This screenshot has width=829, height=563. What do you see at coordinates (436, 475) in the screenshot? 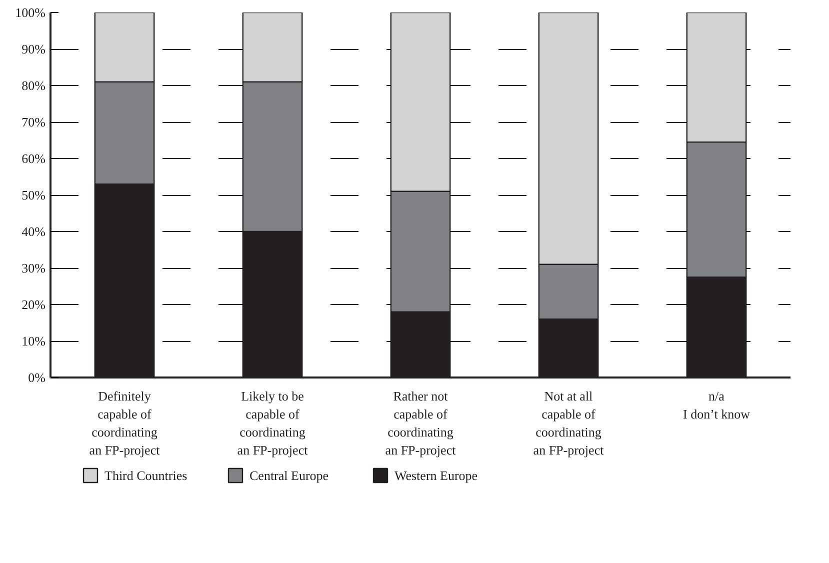
I see `legend-label: Western Europe` at bounding box center [436, 475].